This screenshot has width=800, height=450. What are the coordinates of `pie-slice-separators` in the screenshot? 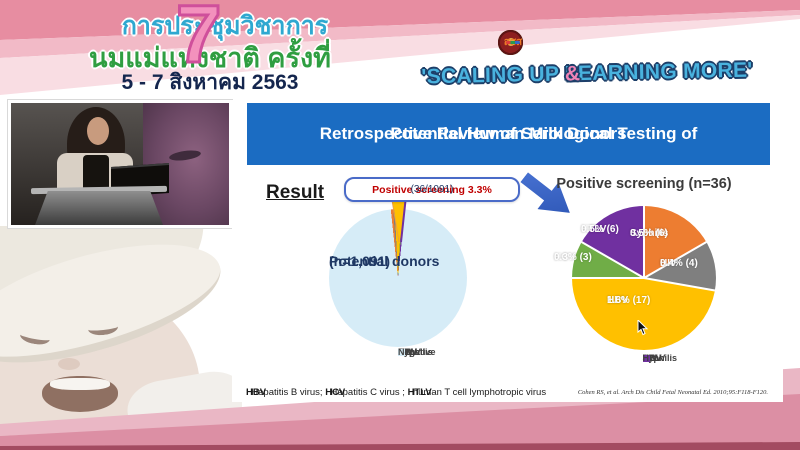 It's located at (644, 249).